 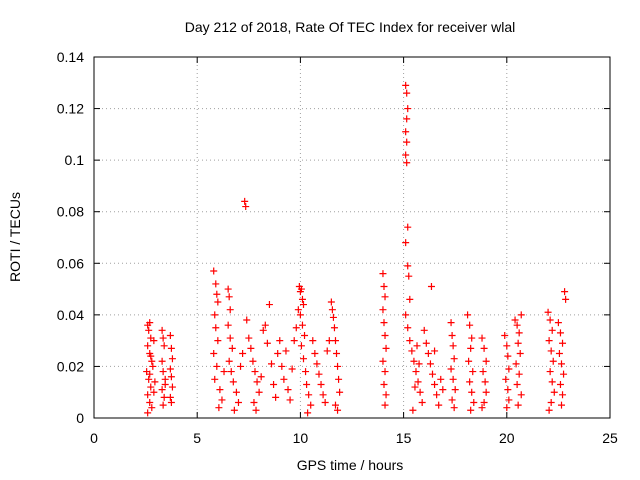 What do you see at coordinates (301, 438) in the screenshot?
I see `x-tick-label: 10` at bounding box center [301, 438].